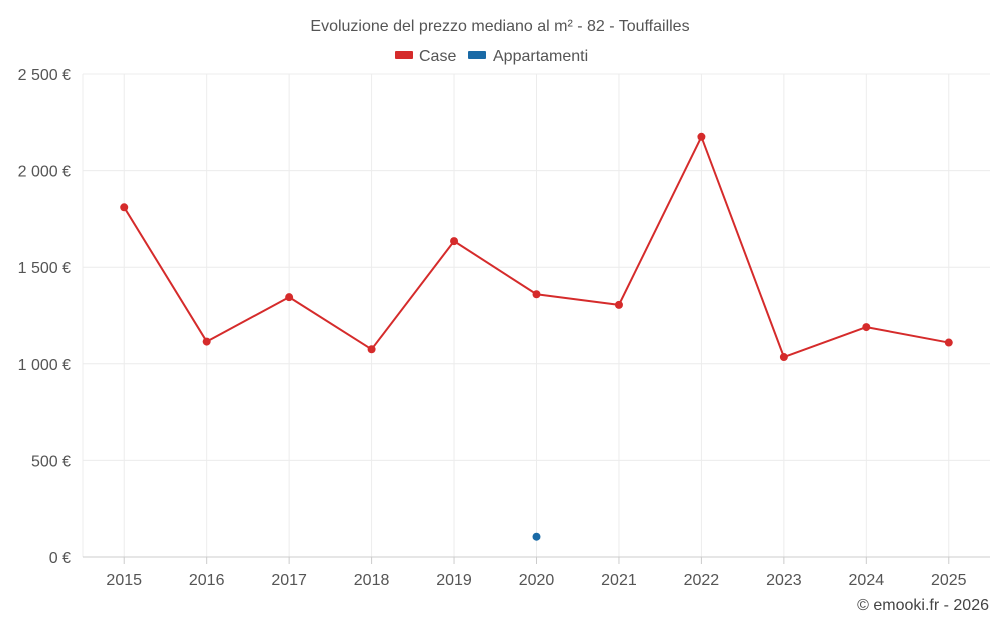 The width and height of the screenshot is (1000, 625). I want to click on legend-item-case: Case, so click(425, 56).